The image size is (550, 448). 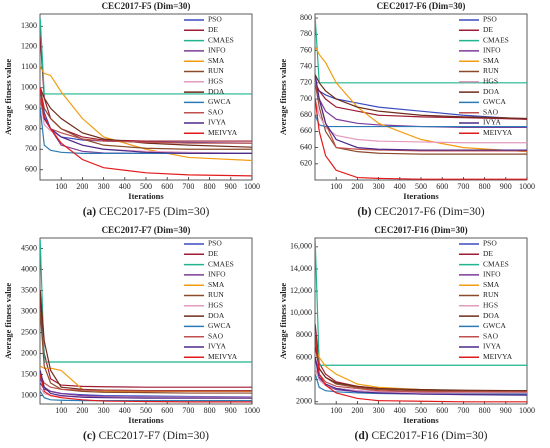 What do you see at coordinates (146, 420) in the screenshot?
I see `x-axis-label: Iterations` at bounding box center [146, 420].